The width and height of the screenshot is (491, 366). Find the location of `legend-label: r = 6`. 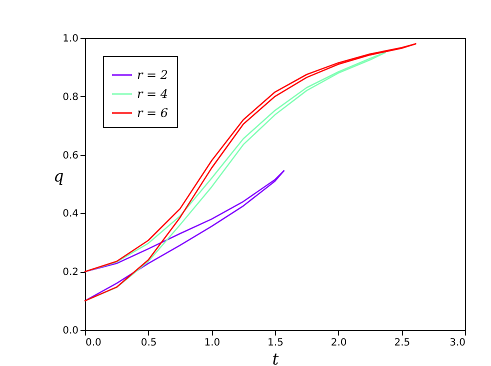

legend-label: r = 6 is located at coordinates (152, 113).